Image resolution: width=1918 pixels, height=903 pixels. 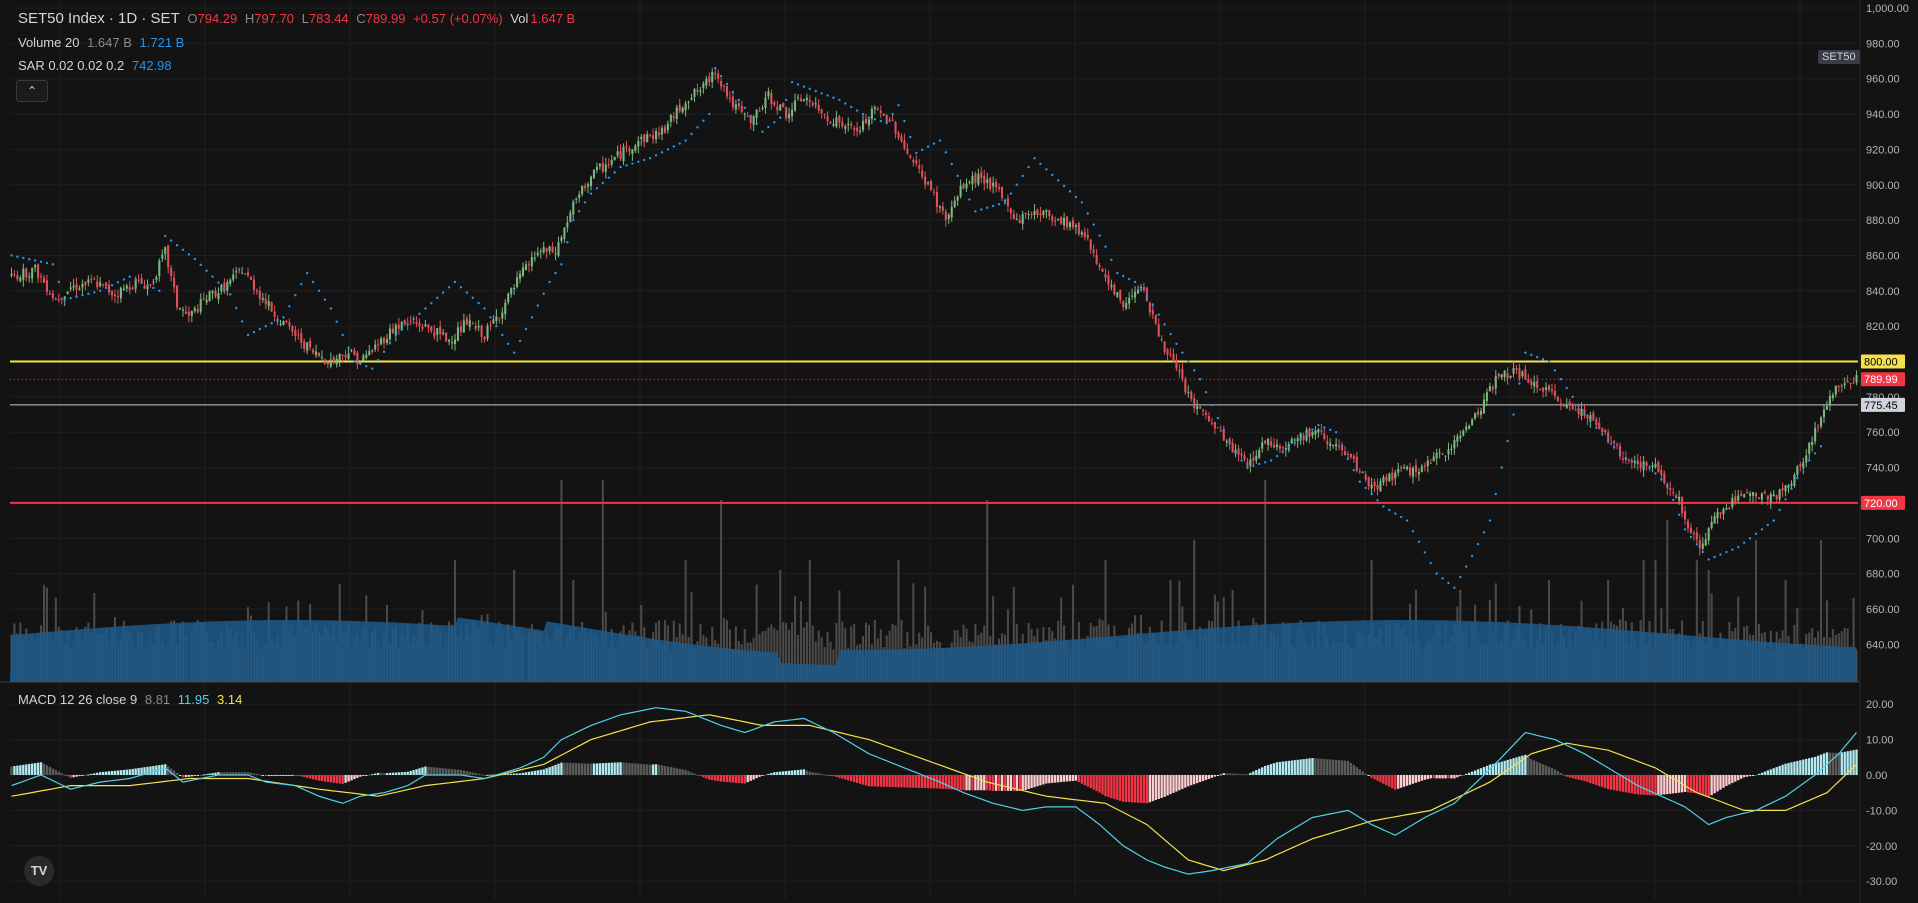 I want to click on volume-ma-area, so click(x=933, y=649).